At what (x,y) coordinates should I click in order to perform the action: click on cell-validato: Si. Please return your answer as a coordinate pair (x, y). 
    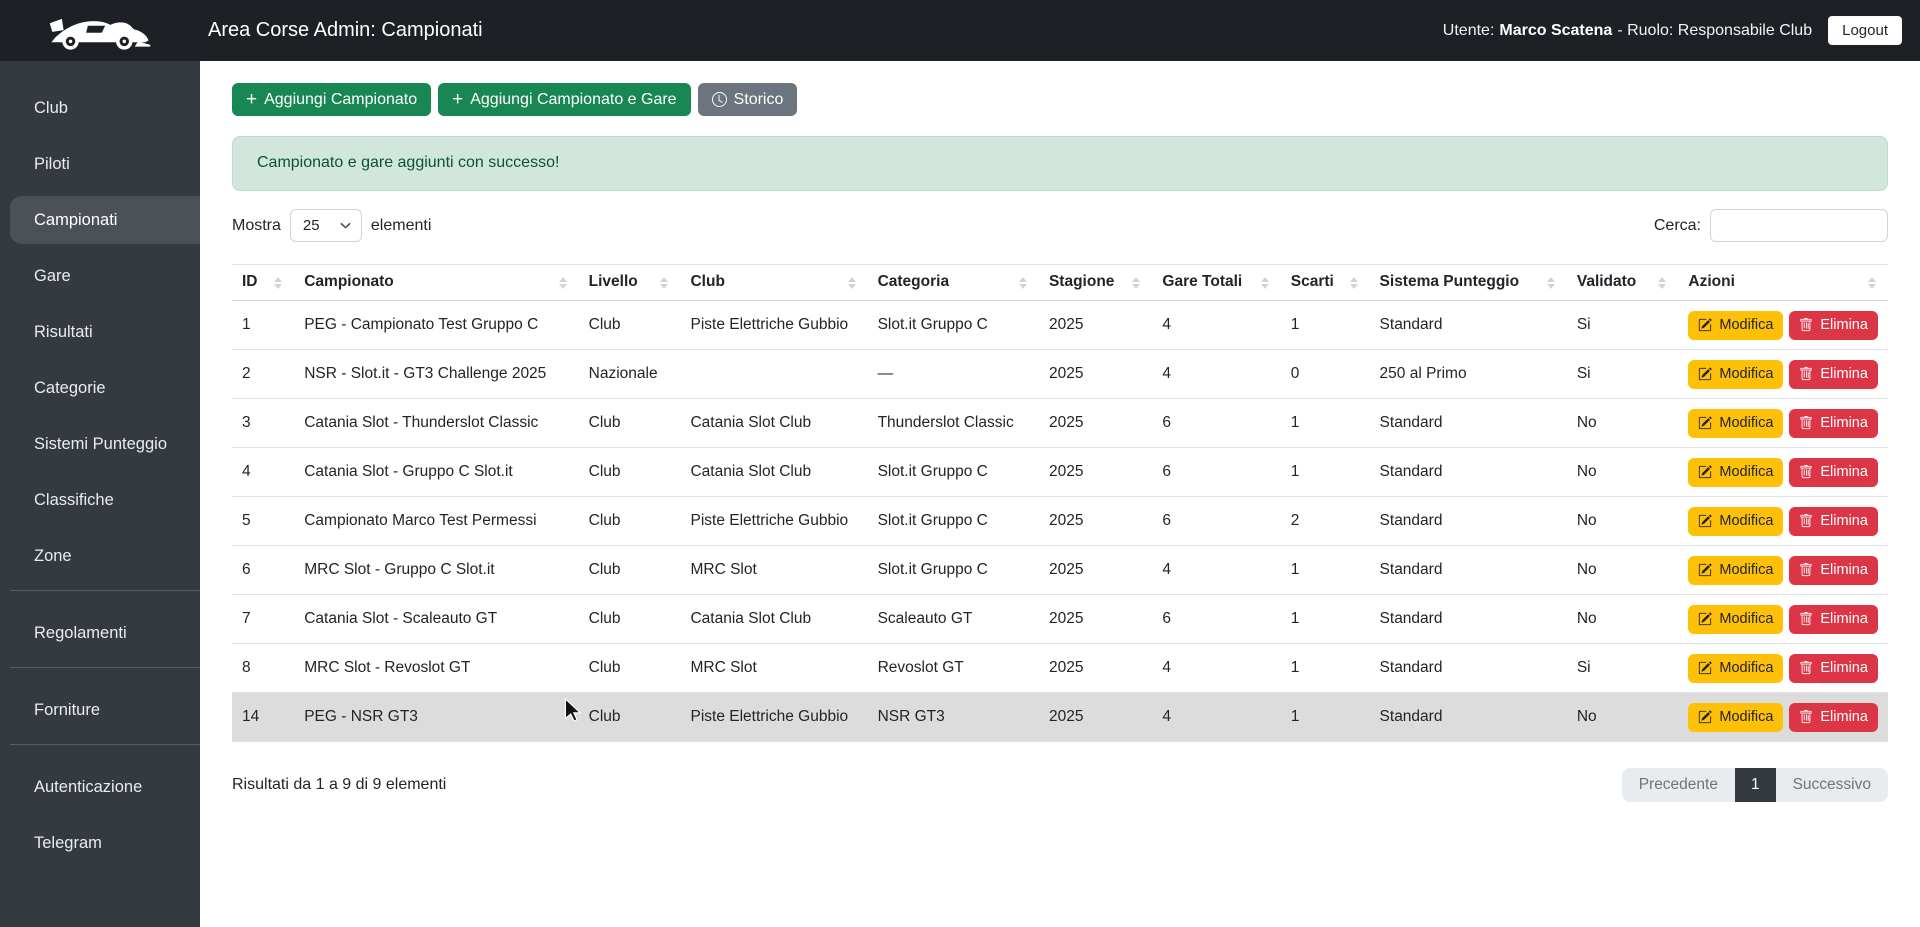
    Looking at the image, I should click on (1622, 325).